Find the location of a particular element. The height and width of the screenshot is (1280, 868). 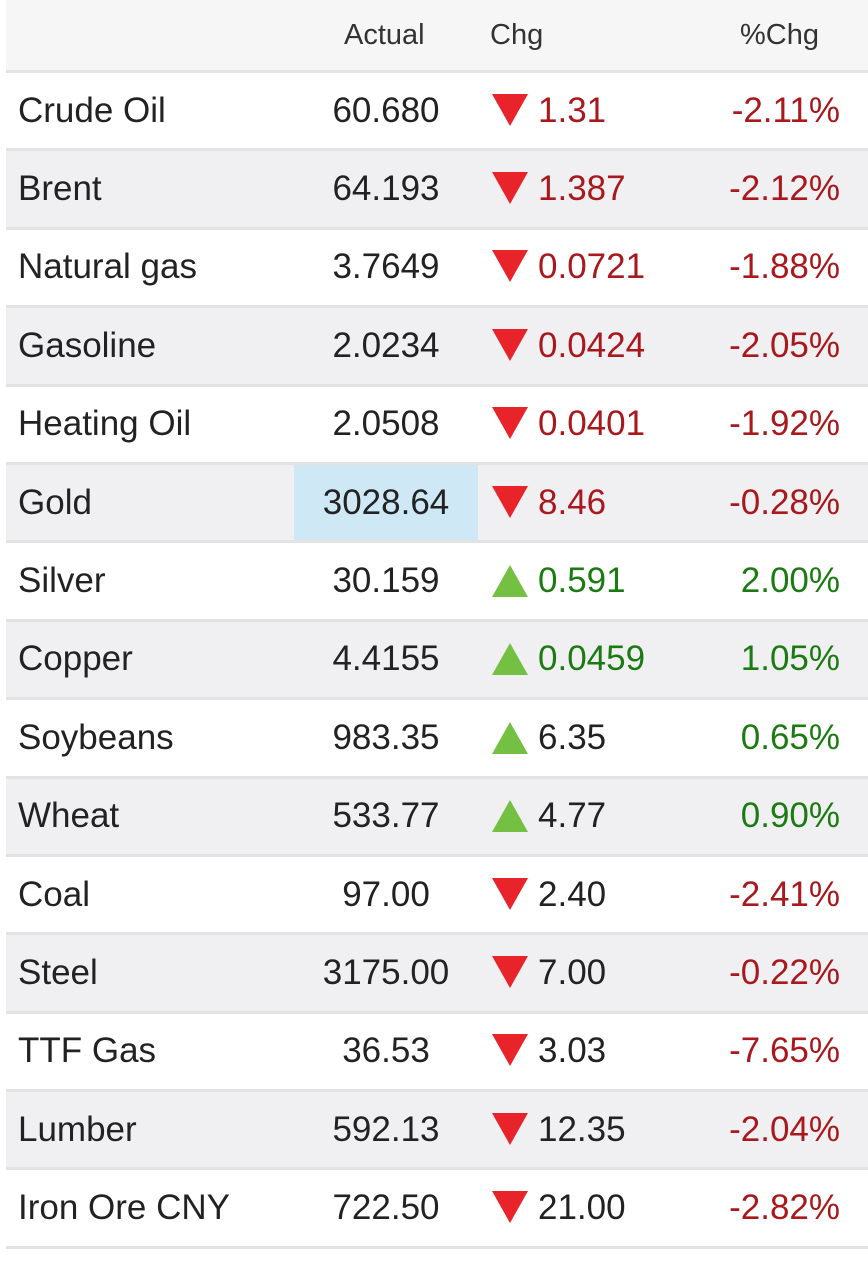

commodity-name: Soybeans is located at coordinates (96, 737).